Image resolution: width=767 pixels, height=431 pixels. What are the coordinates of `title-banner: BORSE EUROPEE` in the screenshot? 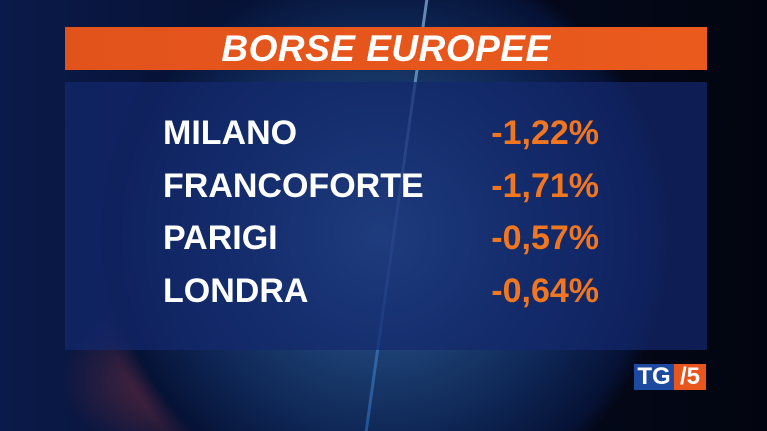 It's located at (386, 48).